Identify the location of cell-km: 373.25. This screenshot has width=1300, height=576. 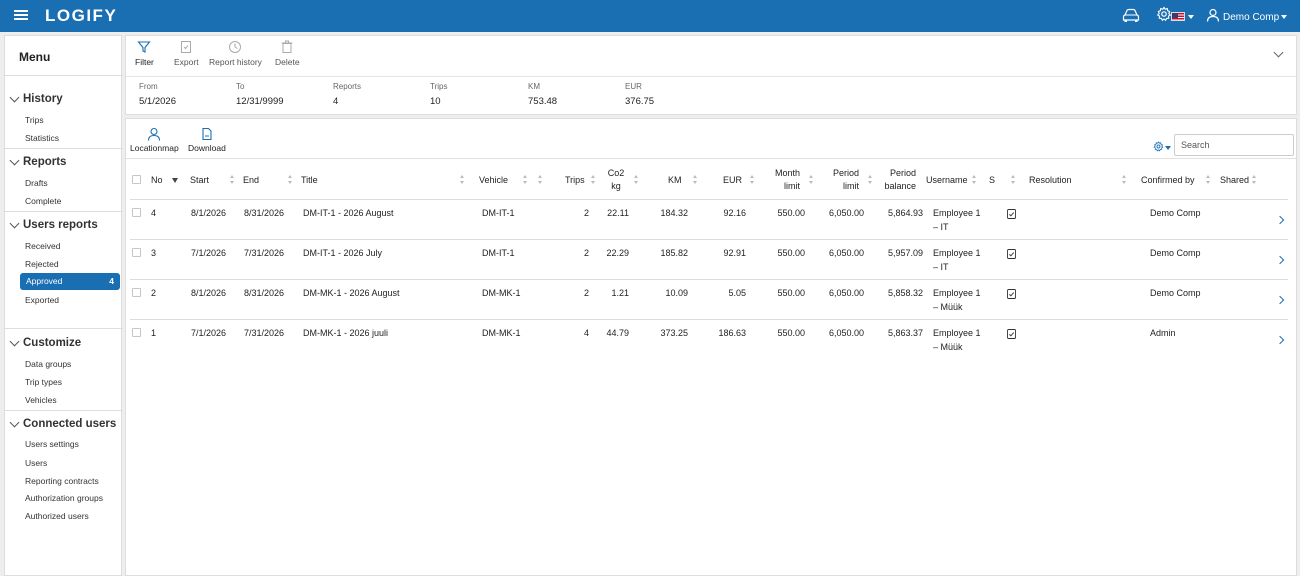
(674, 333).